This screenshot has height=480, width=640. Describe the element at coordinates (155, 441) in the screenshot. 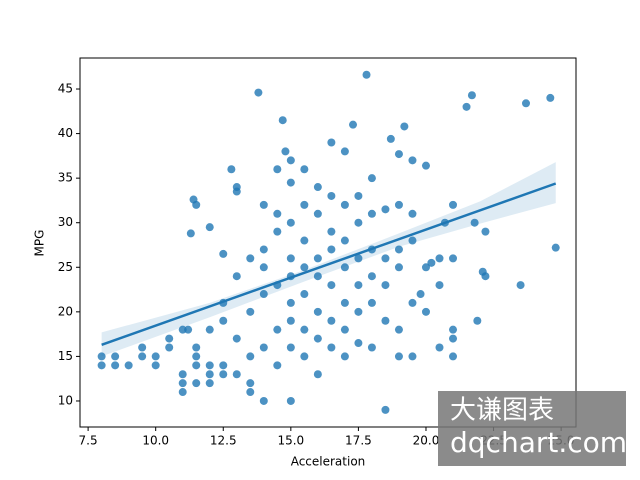

I see `x-tick-label: 10.0` at that location.